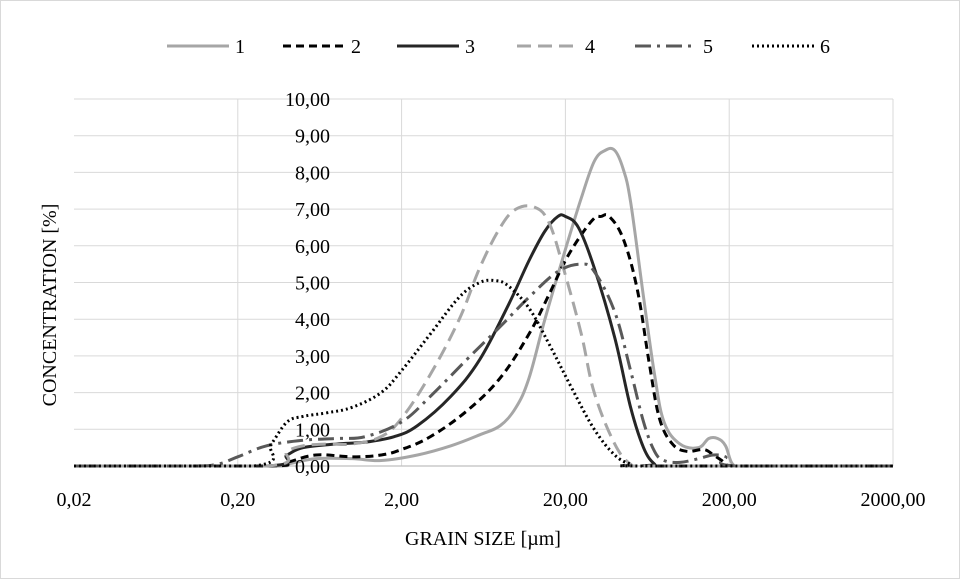  Describe the element at coordinates (206, 47) in the screenshot. I see `legend-item-1: 1` at that location.